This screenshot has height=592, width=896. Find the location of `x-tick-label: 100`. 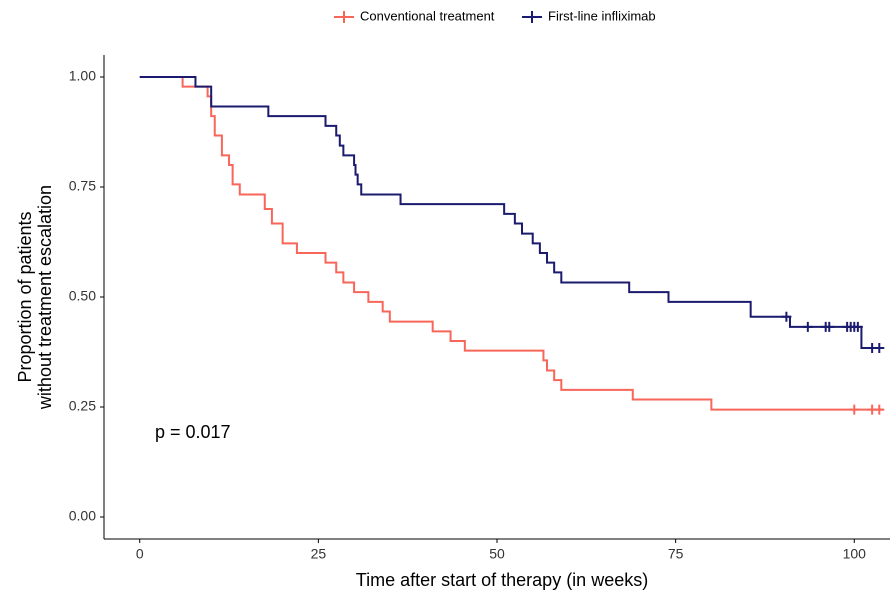

x-tick-label: 100 is located at coordinates (855, 554).